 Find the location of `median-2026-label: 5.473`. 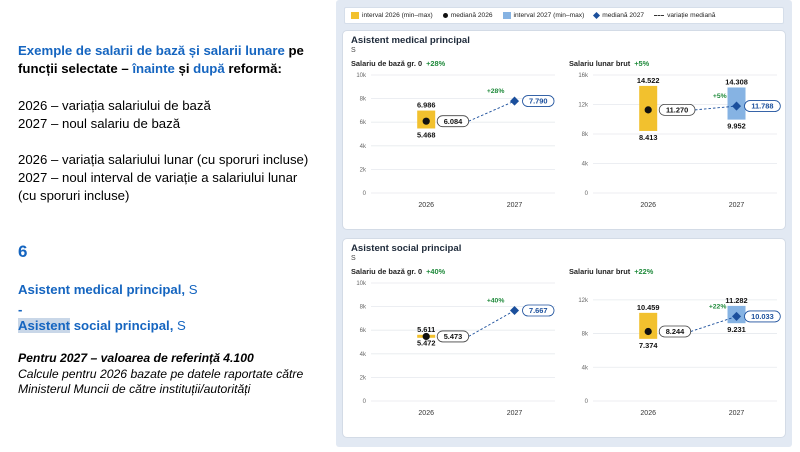

median-2026-label: 5.473 is located at coordinates (453, 336).